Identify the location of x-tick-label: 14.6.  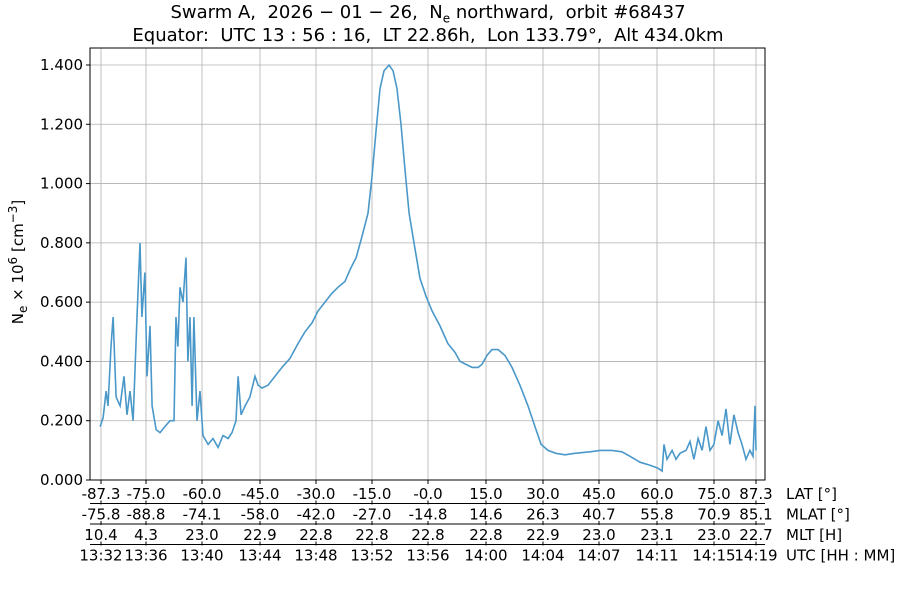
(485, 515).